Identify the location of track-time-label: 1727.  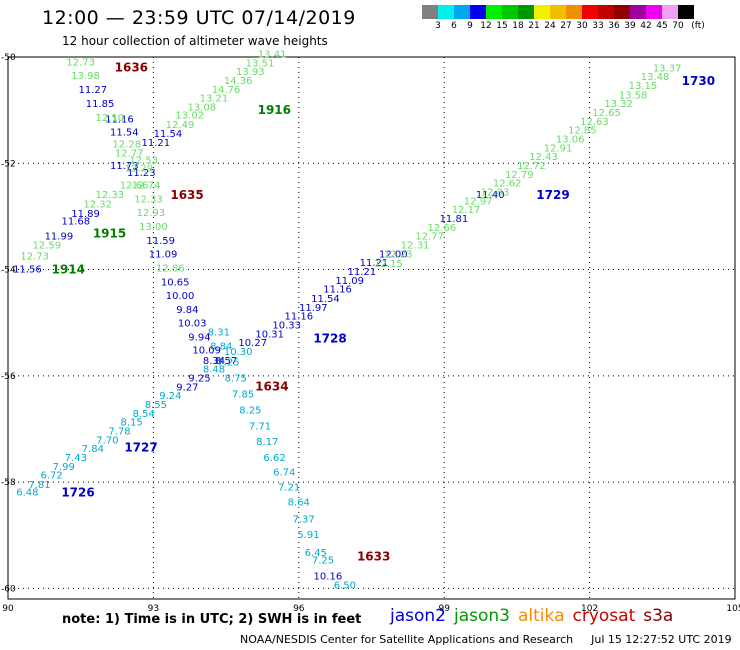
(140, 448).